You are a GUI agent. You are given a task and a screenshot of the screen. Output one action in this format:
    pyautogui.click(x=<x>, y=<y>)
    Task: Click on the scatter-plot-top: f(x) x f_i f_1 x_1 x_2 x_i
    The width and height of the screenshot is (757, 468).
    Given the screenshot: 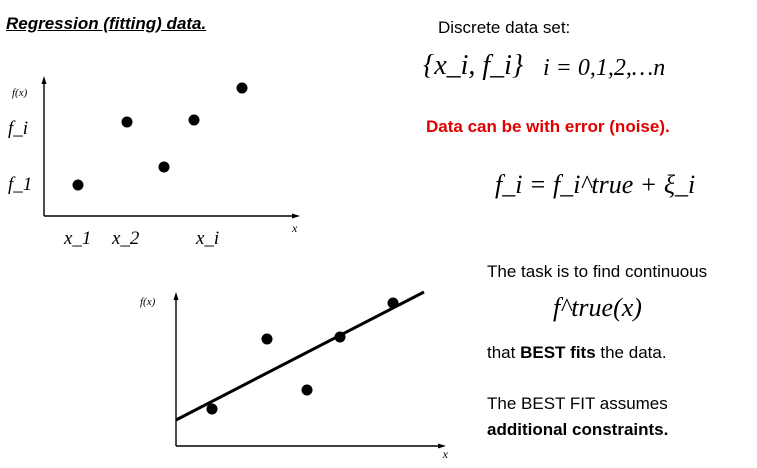 What is the action you would take?
    pyautogui.click(x=154, y=162)
    